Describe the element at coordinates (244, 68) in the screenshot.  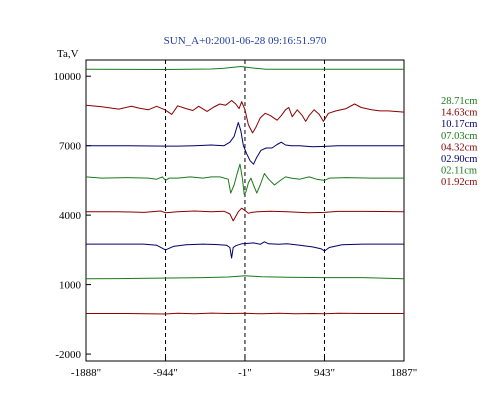
I see `series-line-28.71cm` at that location.